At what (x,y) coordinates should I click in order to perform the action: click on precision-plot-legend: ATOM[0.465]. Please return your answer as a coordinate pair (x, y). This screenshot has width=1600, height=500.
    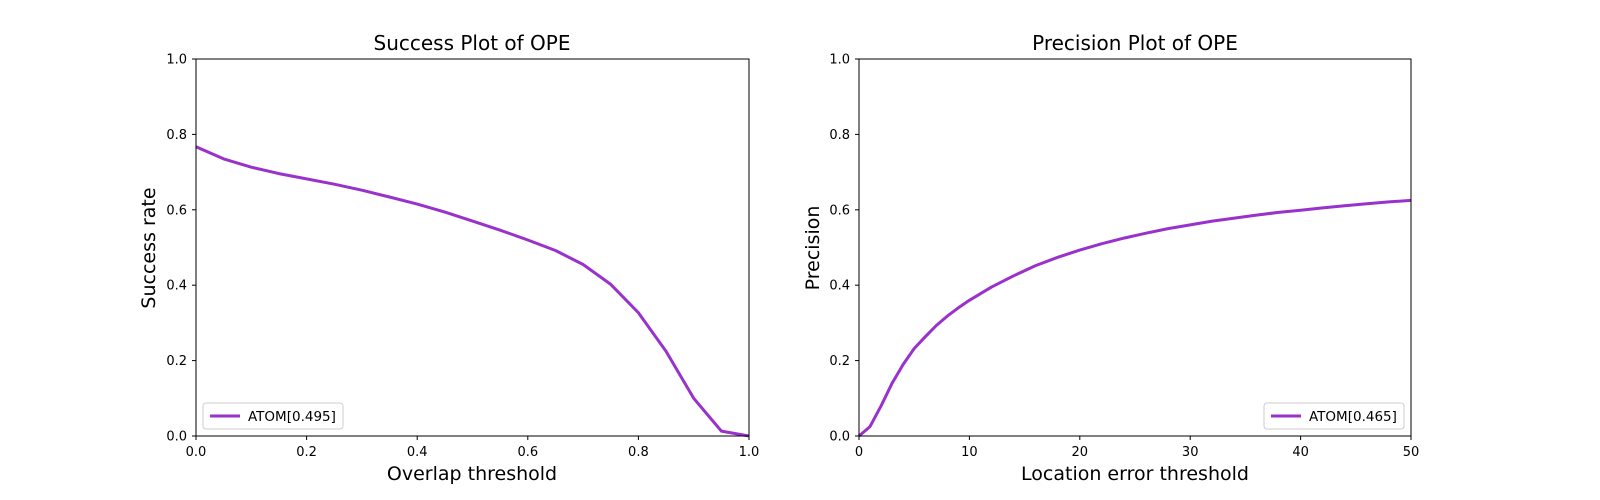
    Looking at the image, I should click on (1334, 416).